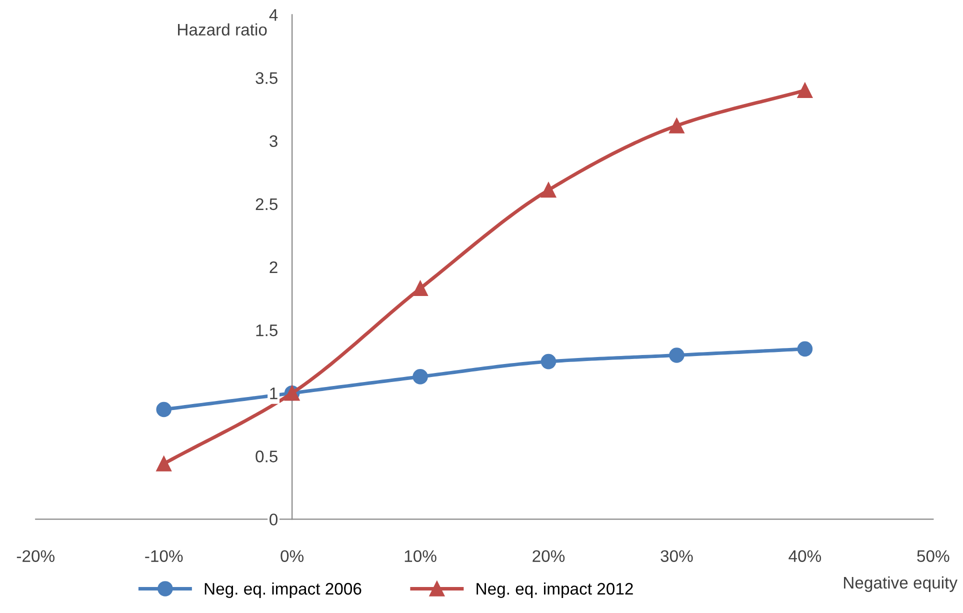 Image resolution: width=963 pixels, height=613 pixels. I want to click on y-tick-label: 4, so click(273, 15).